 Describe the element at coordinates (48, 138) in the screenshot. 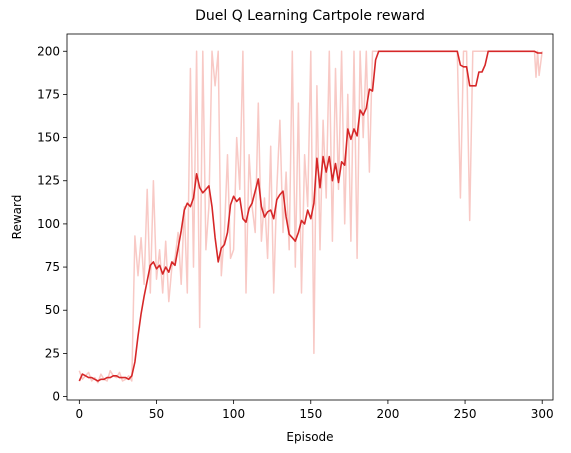

I see `y-tick-label: 150` at that location.